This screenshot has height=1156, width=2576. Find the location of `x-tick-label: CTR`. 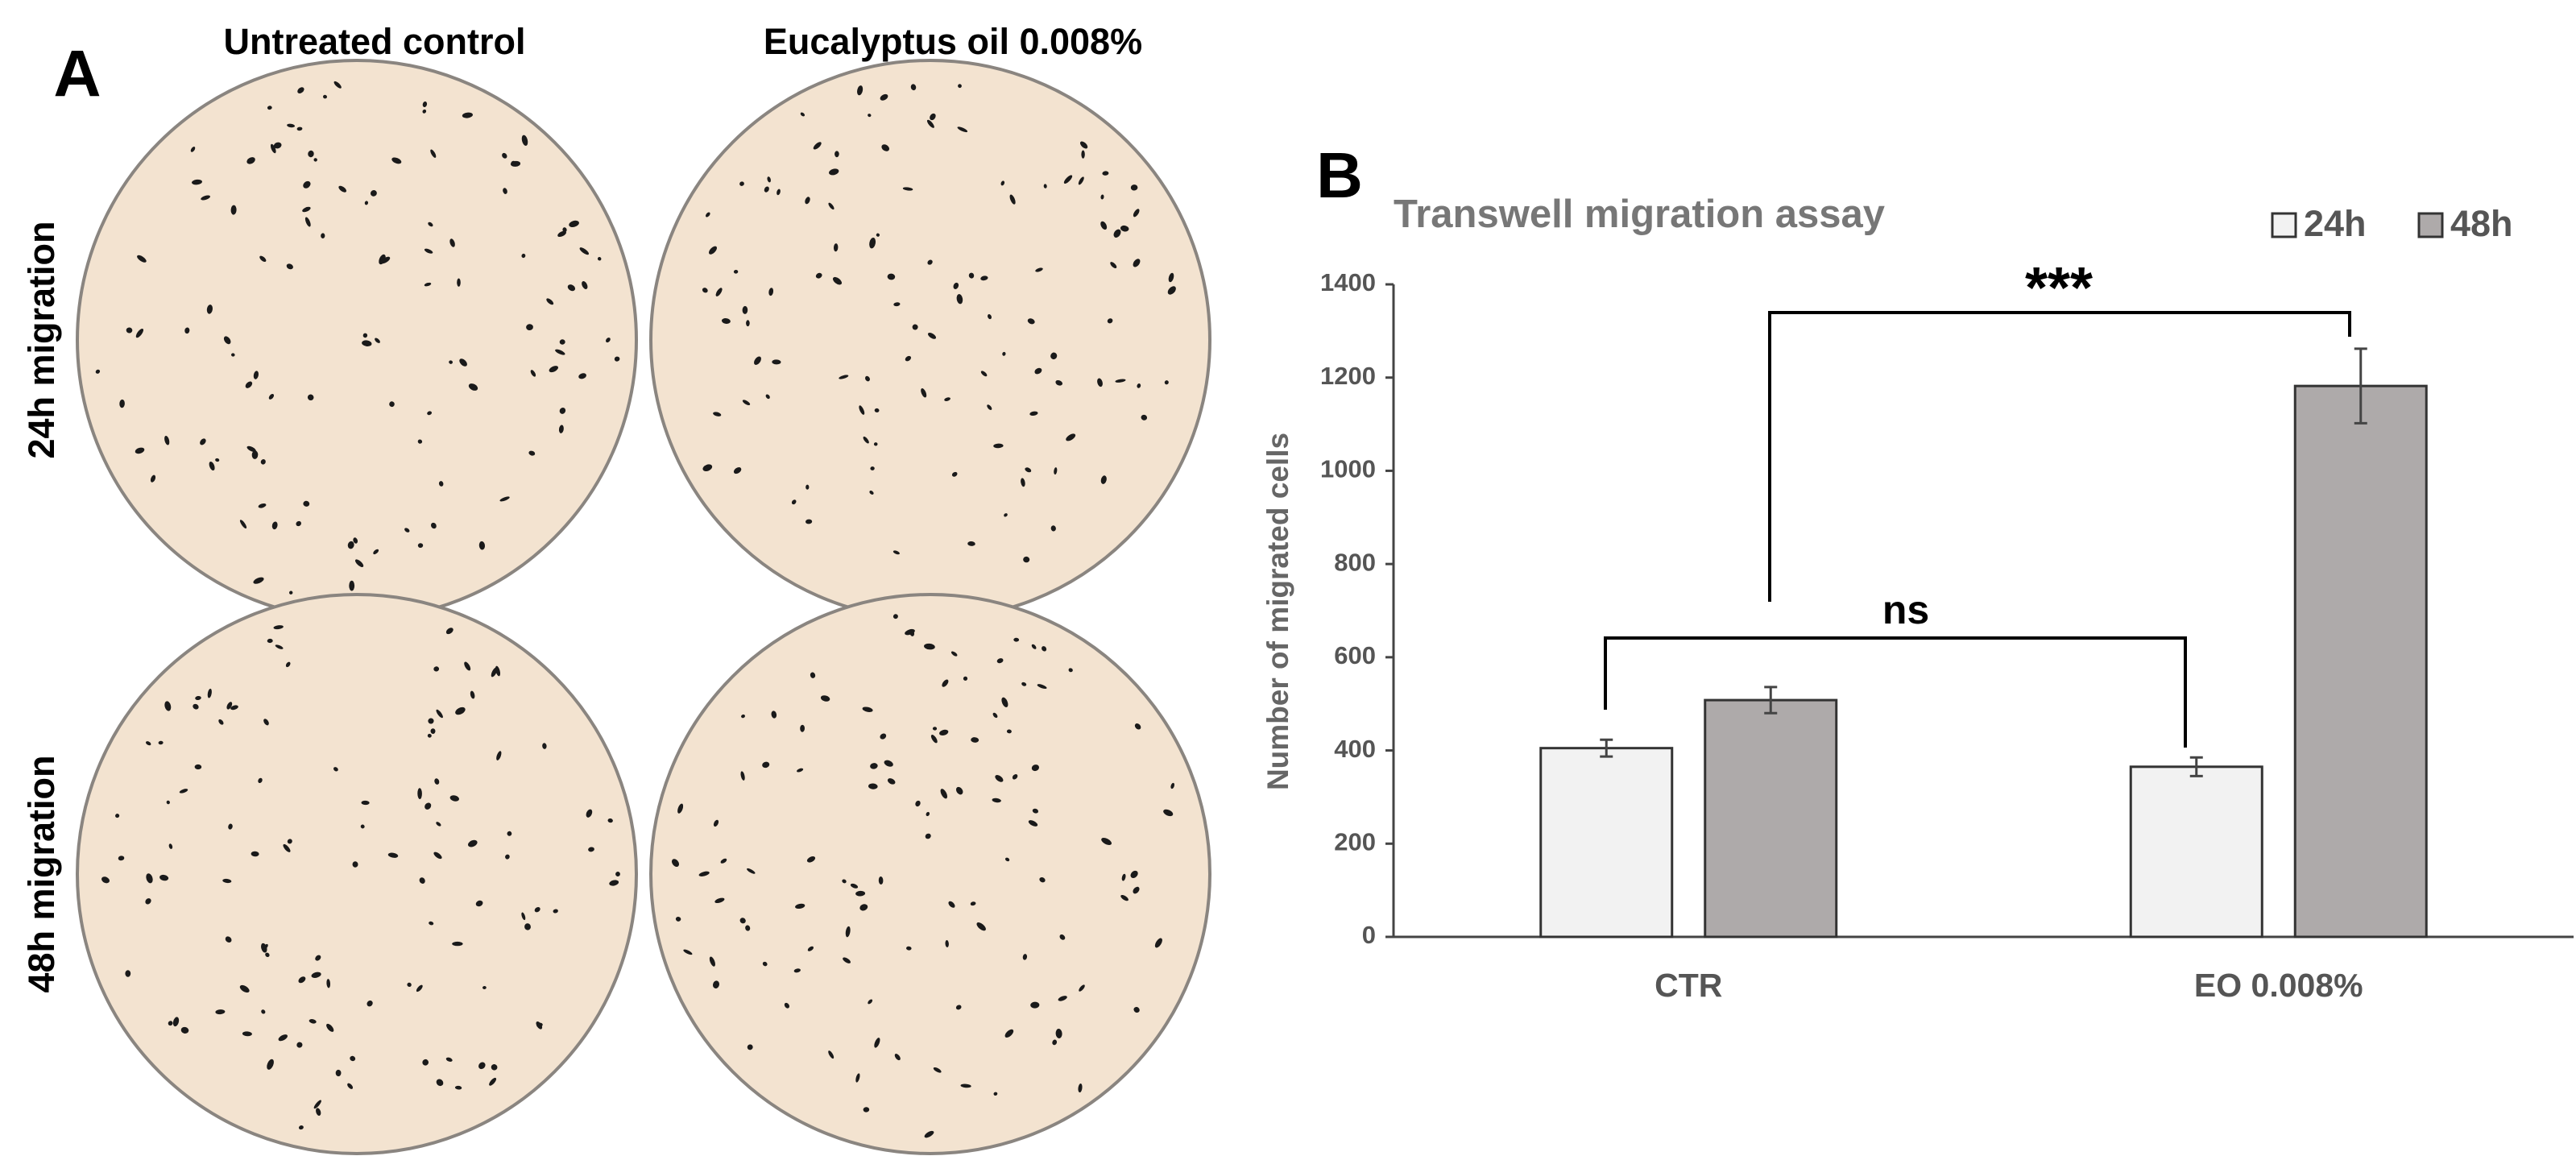

x-tick-label: CTR is located at coordinates (1688, 985).